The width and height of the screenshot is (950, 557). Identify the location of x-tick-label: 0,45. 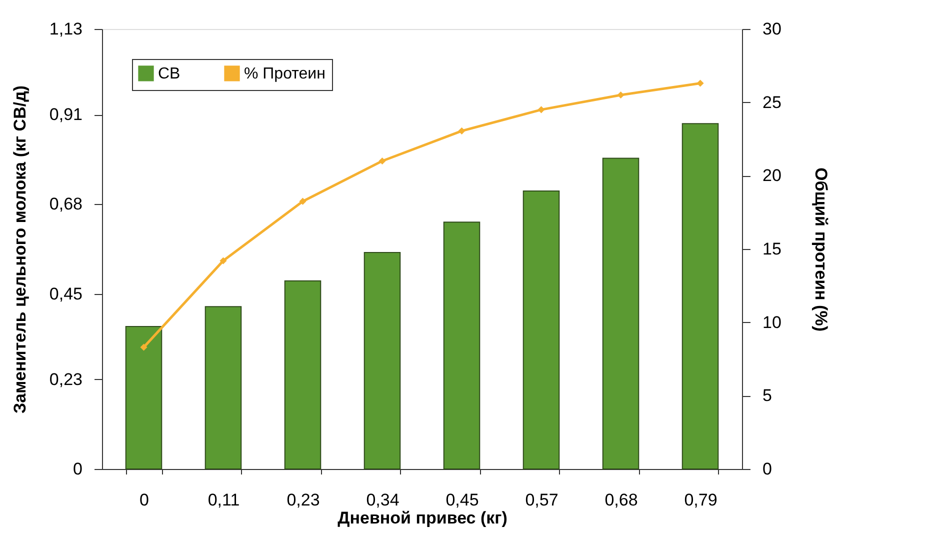
(462, 500).